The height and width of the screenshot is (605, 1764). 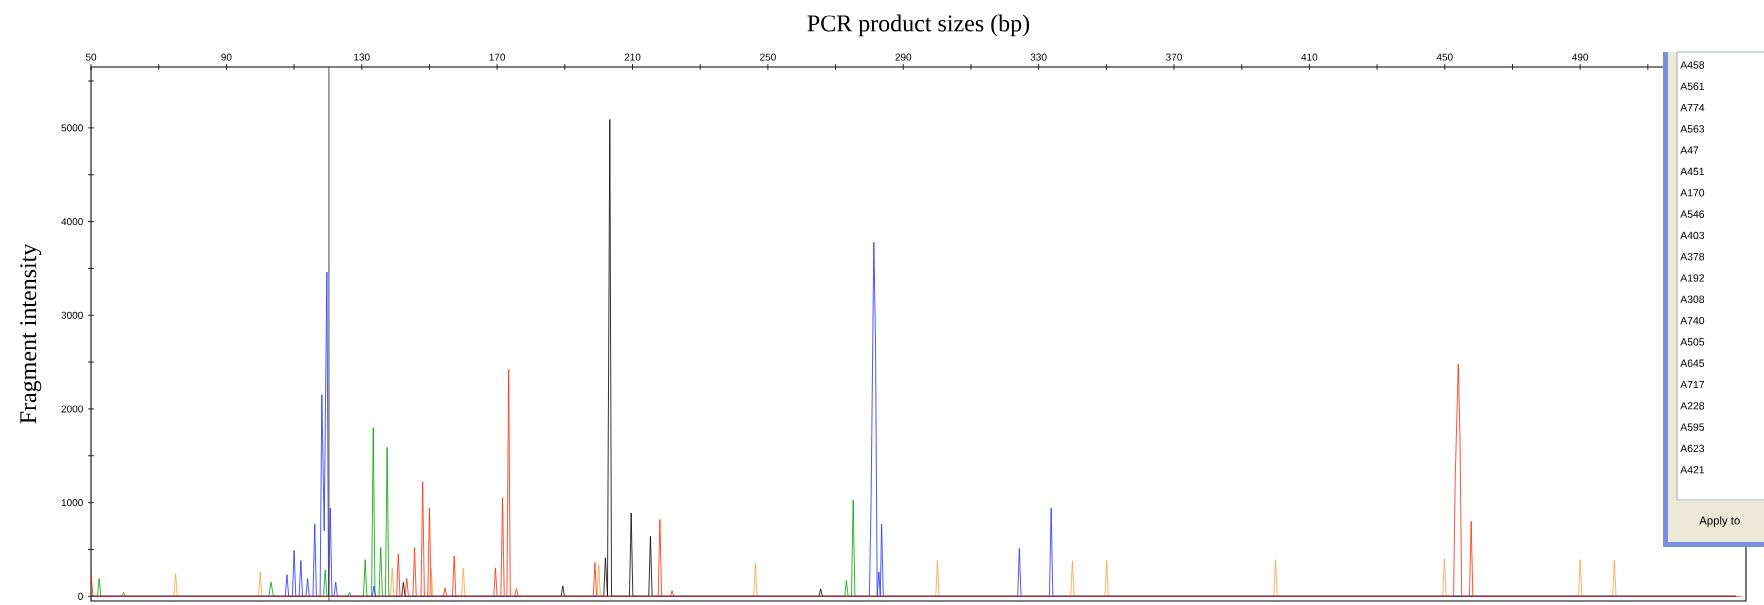 What do you see at coordinates (1038, 57) in the screenshot?
I see `x-tick-label: 330` at bounding box center [1038, 57].